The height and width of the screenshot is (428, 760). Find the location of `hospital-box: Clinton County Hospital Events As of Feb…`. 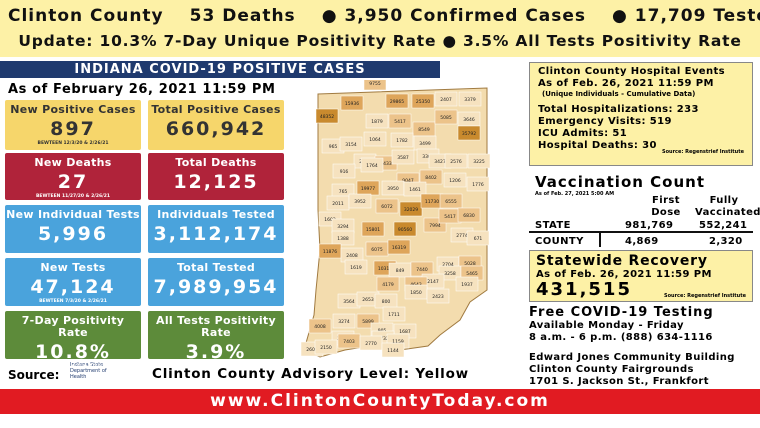

hospital-box: Clinton County Hospital Events As of Feb… is located at coordinates (641, 114).